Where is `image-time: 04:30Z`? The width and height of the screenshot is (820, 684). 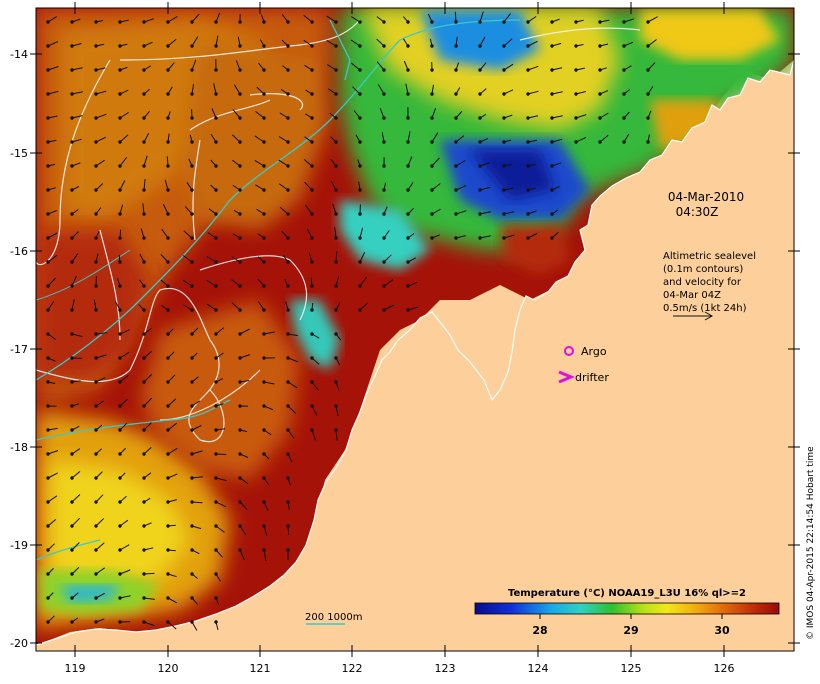
image-time: 04:30Z is located at coordinates (697, 212).